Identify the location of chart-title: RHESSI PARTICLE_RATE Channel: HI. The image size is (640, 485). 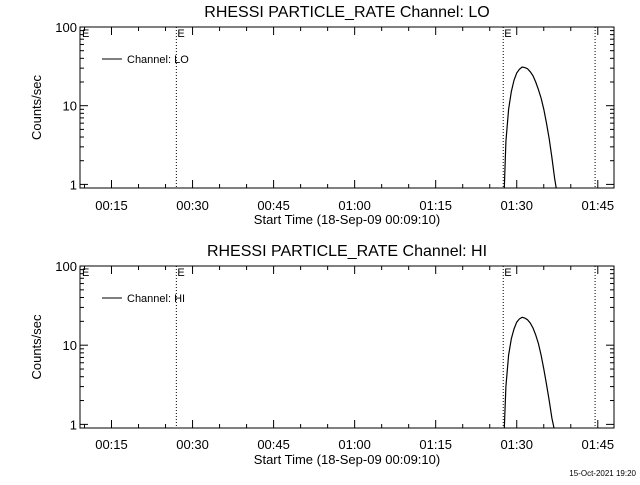
(347, 251).